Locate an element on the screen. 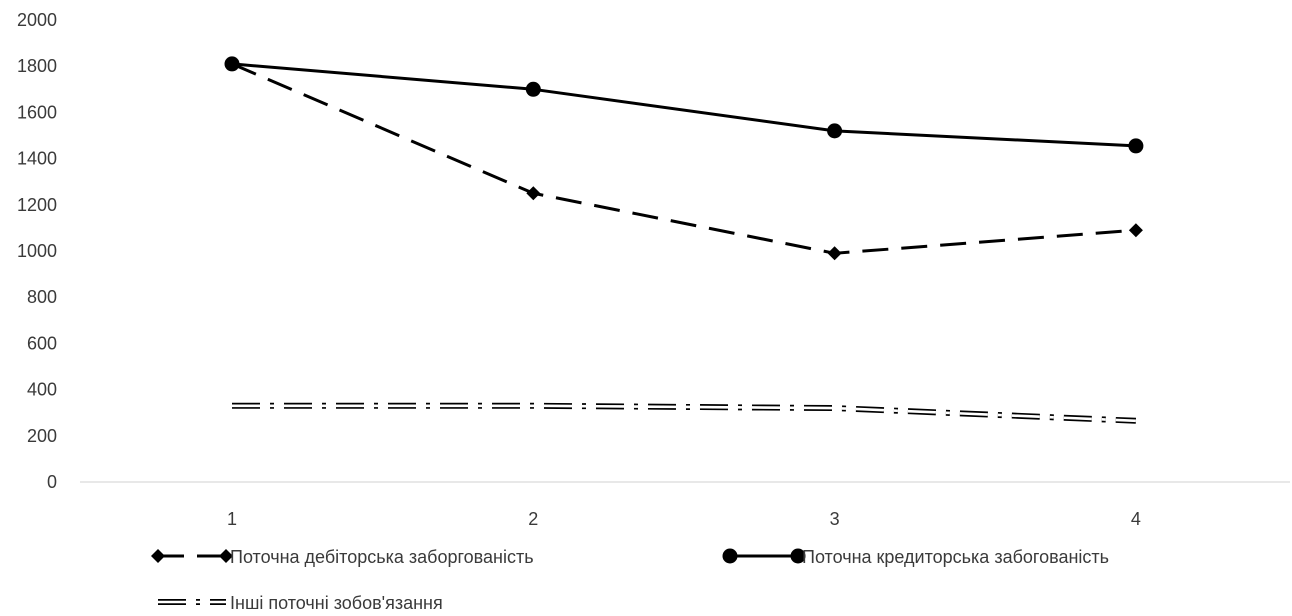 This screenshot has width=1292, height=616. y-axis-ticks: 0 200 400 600 800 1000 1200 1400 1600 1800 2000 is located at coordinates (37, 251).